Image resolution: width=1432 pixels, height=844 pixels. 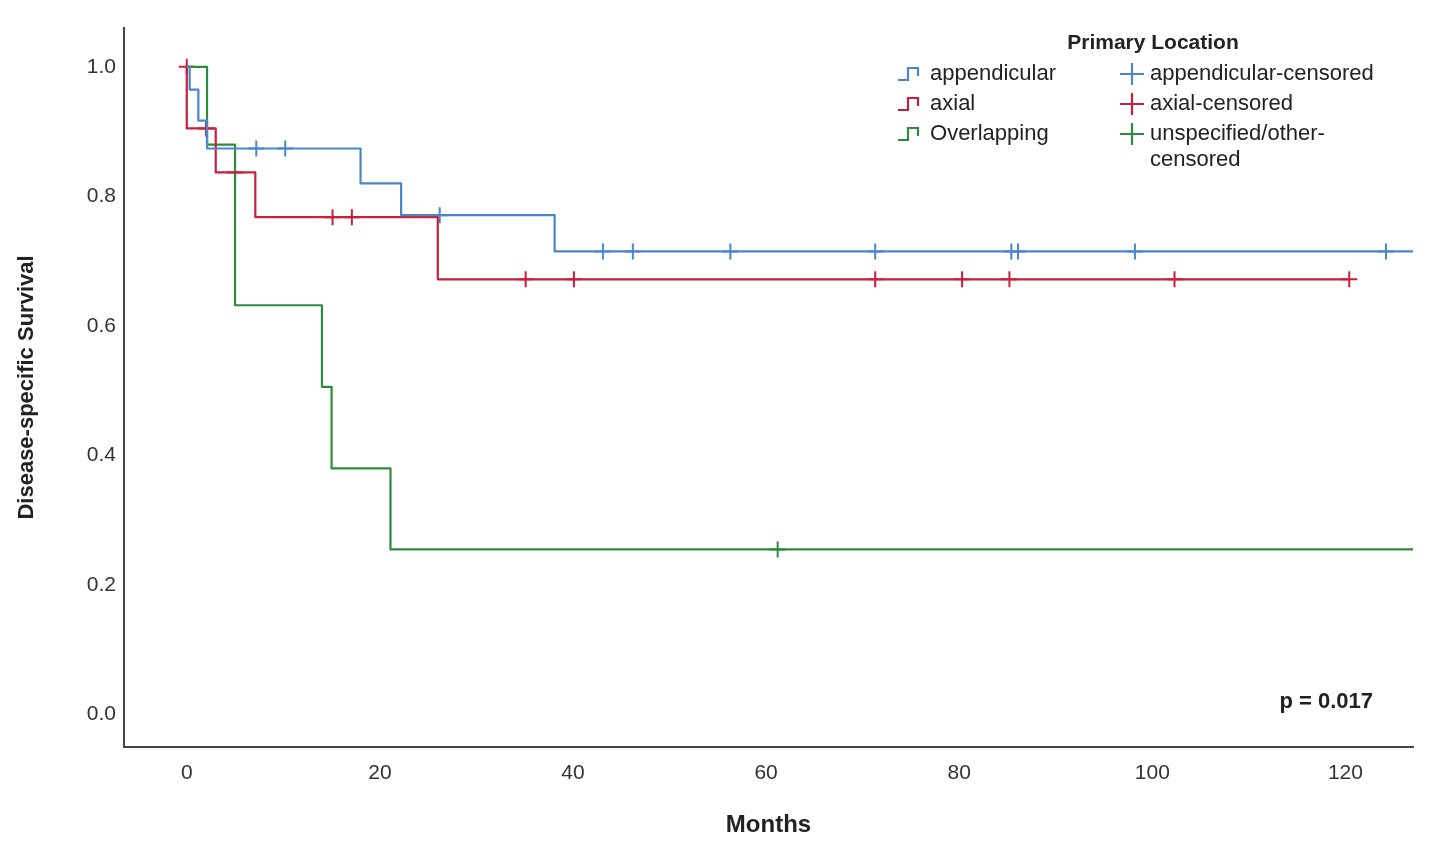 What do you see at coordinates (573, 772) in the screenshot?
I see `x-tick-label: 40` at bounding box center [573, 772].